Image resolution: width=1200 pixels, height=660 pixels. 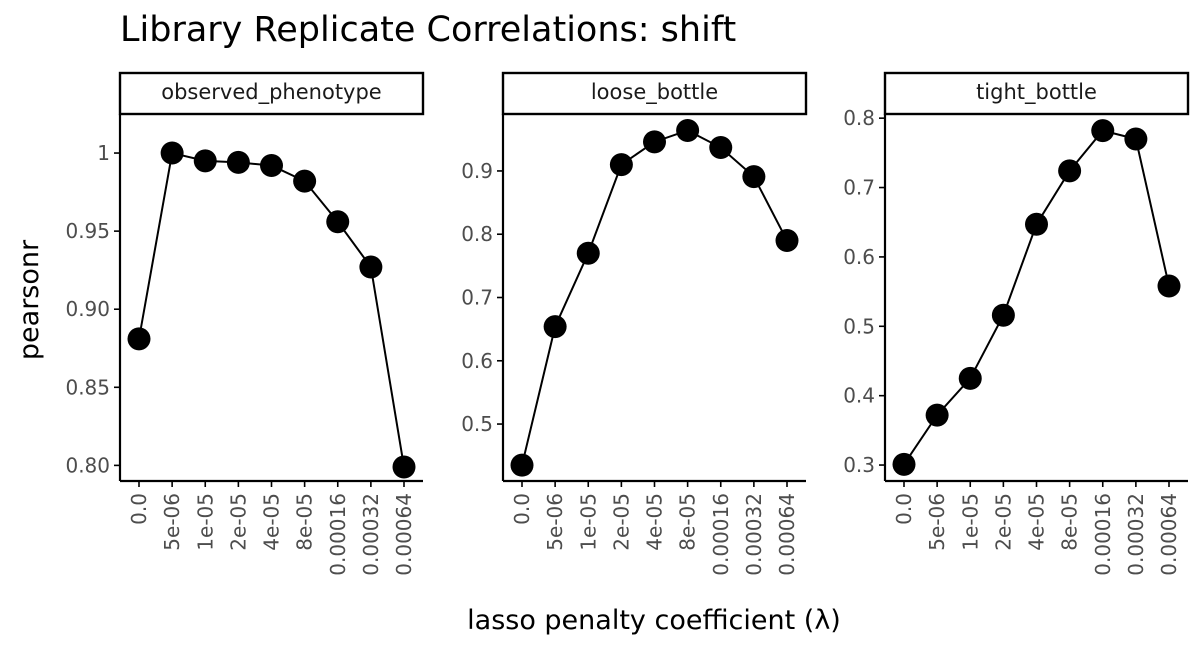 I want to click on chart-title: Library Replicate Correlations: shift, so click(x=428, y=30).